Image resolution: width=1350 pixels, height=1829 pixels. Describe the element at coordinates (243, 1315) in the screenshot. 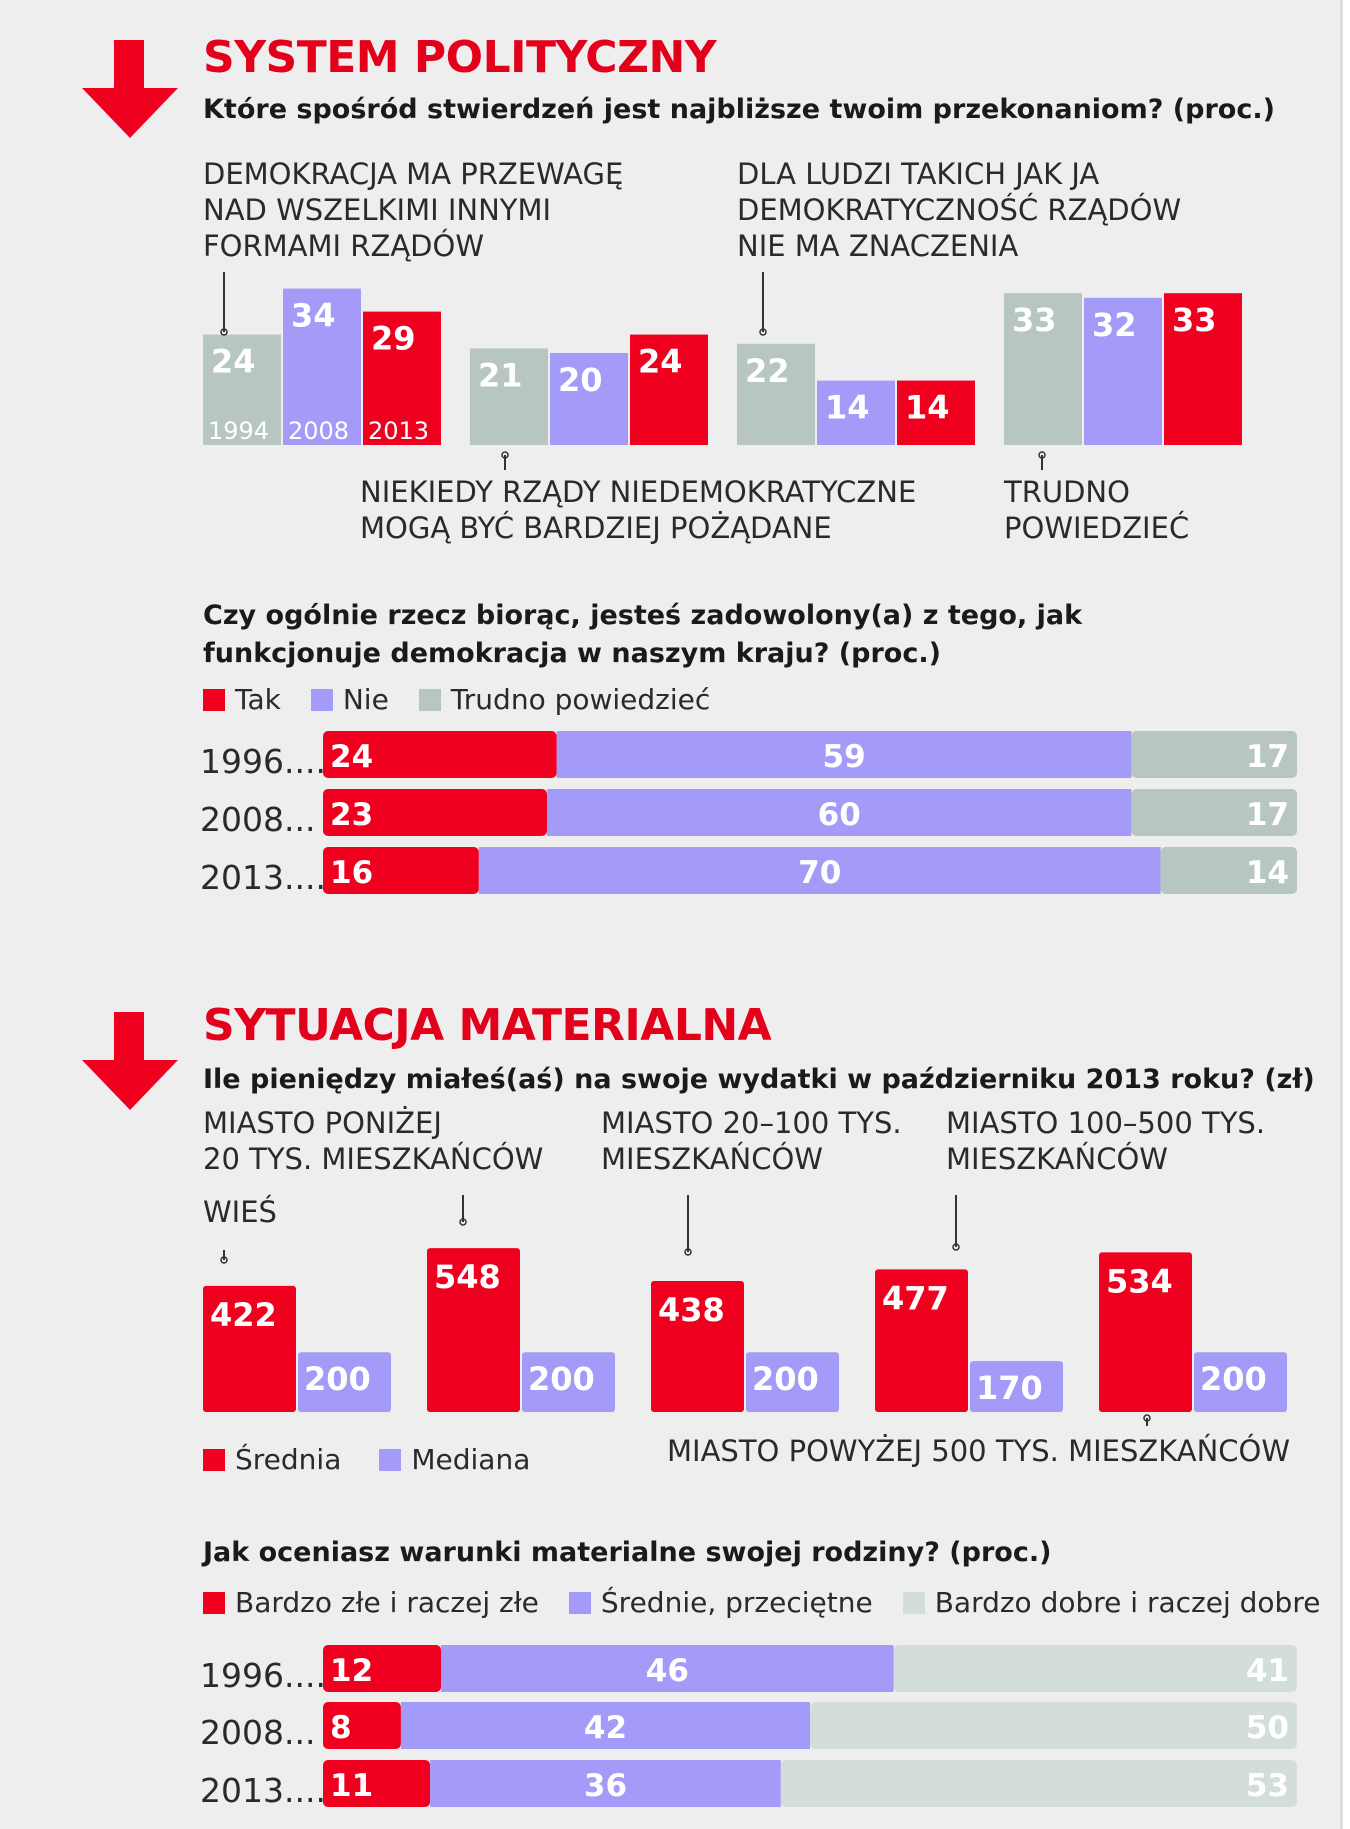

I see `bar-value-label: 422` at that location.